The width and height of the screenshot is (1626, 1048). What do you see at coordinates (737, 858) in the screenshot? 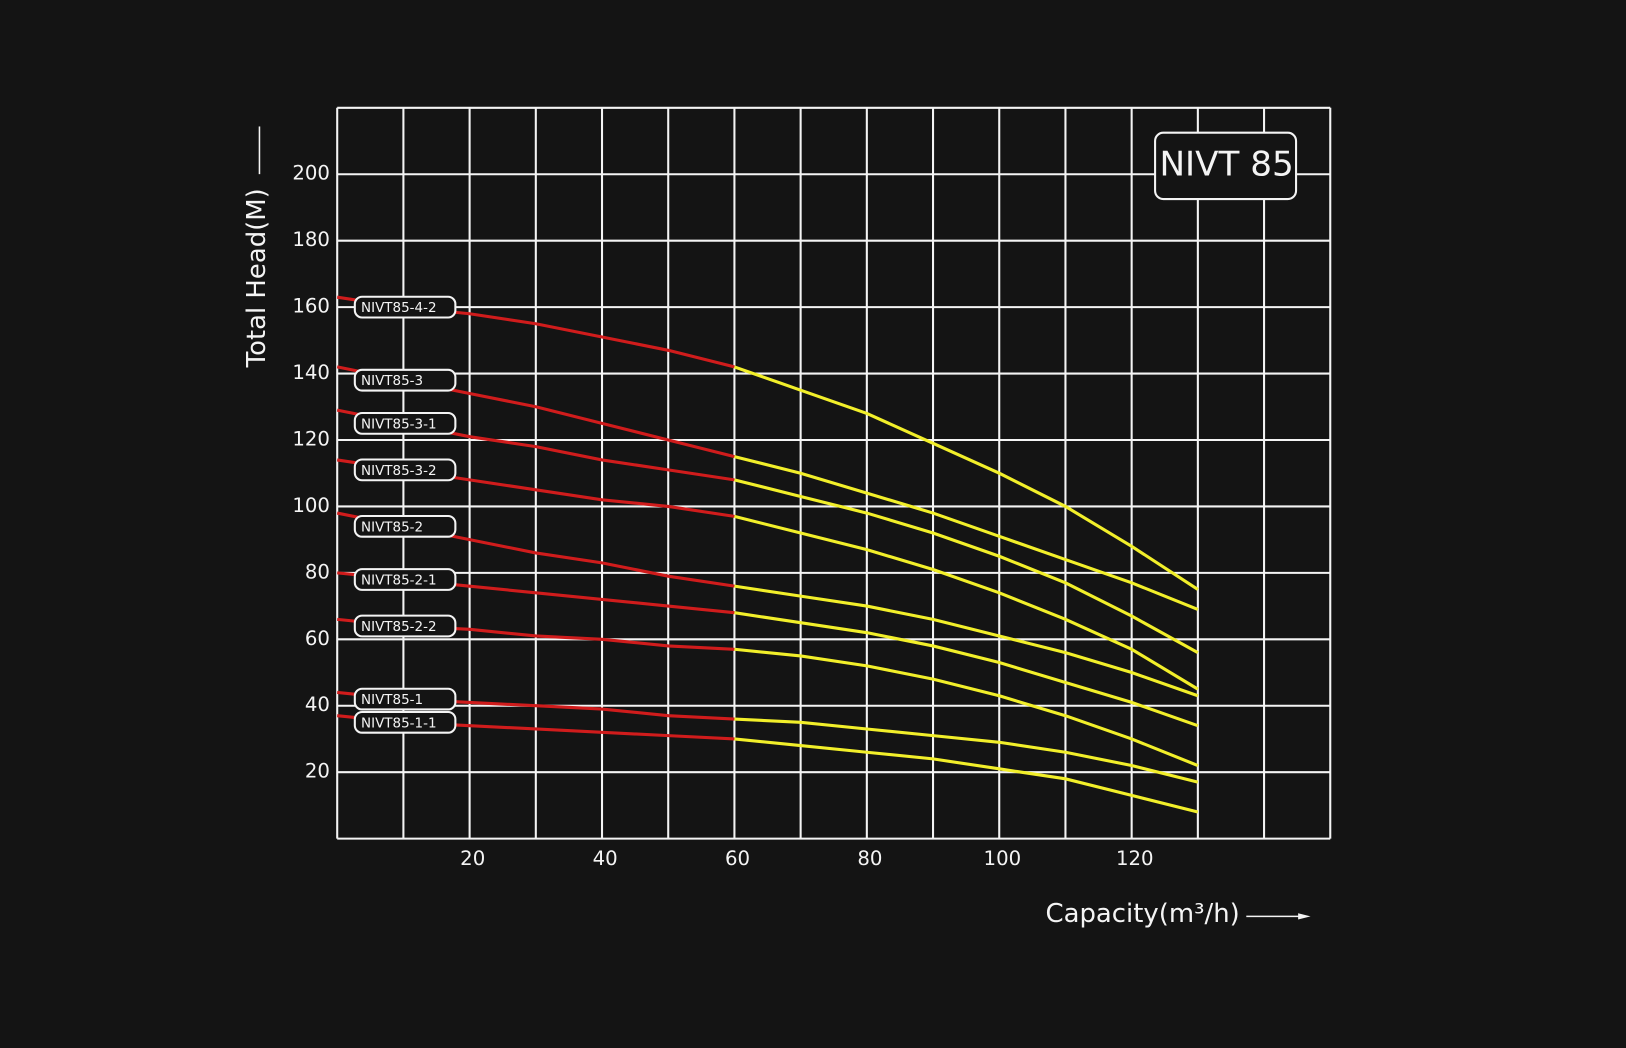
I see `x-tick-label: 60` at bounding box center [737, 858].